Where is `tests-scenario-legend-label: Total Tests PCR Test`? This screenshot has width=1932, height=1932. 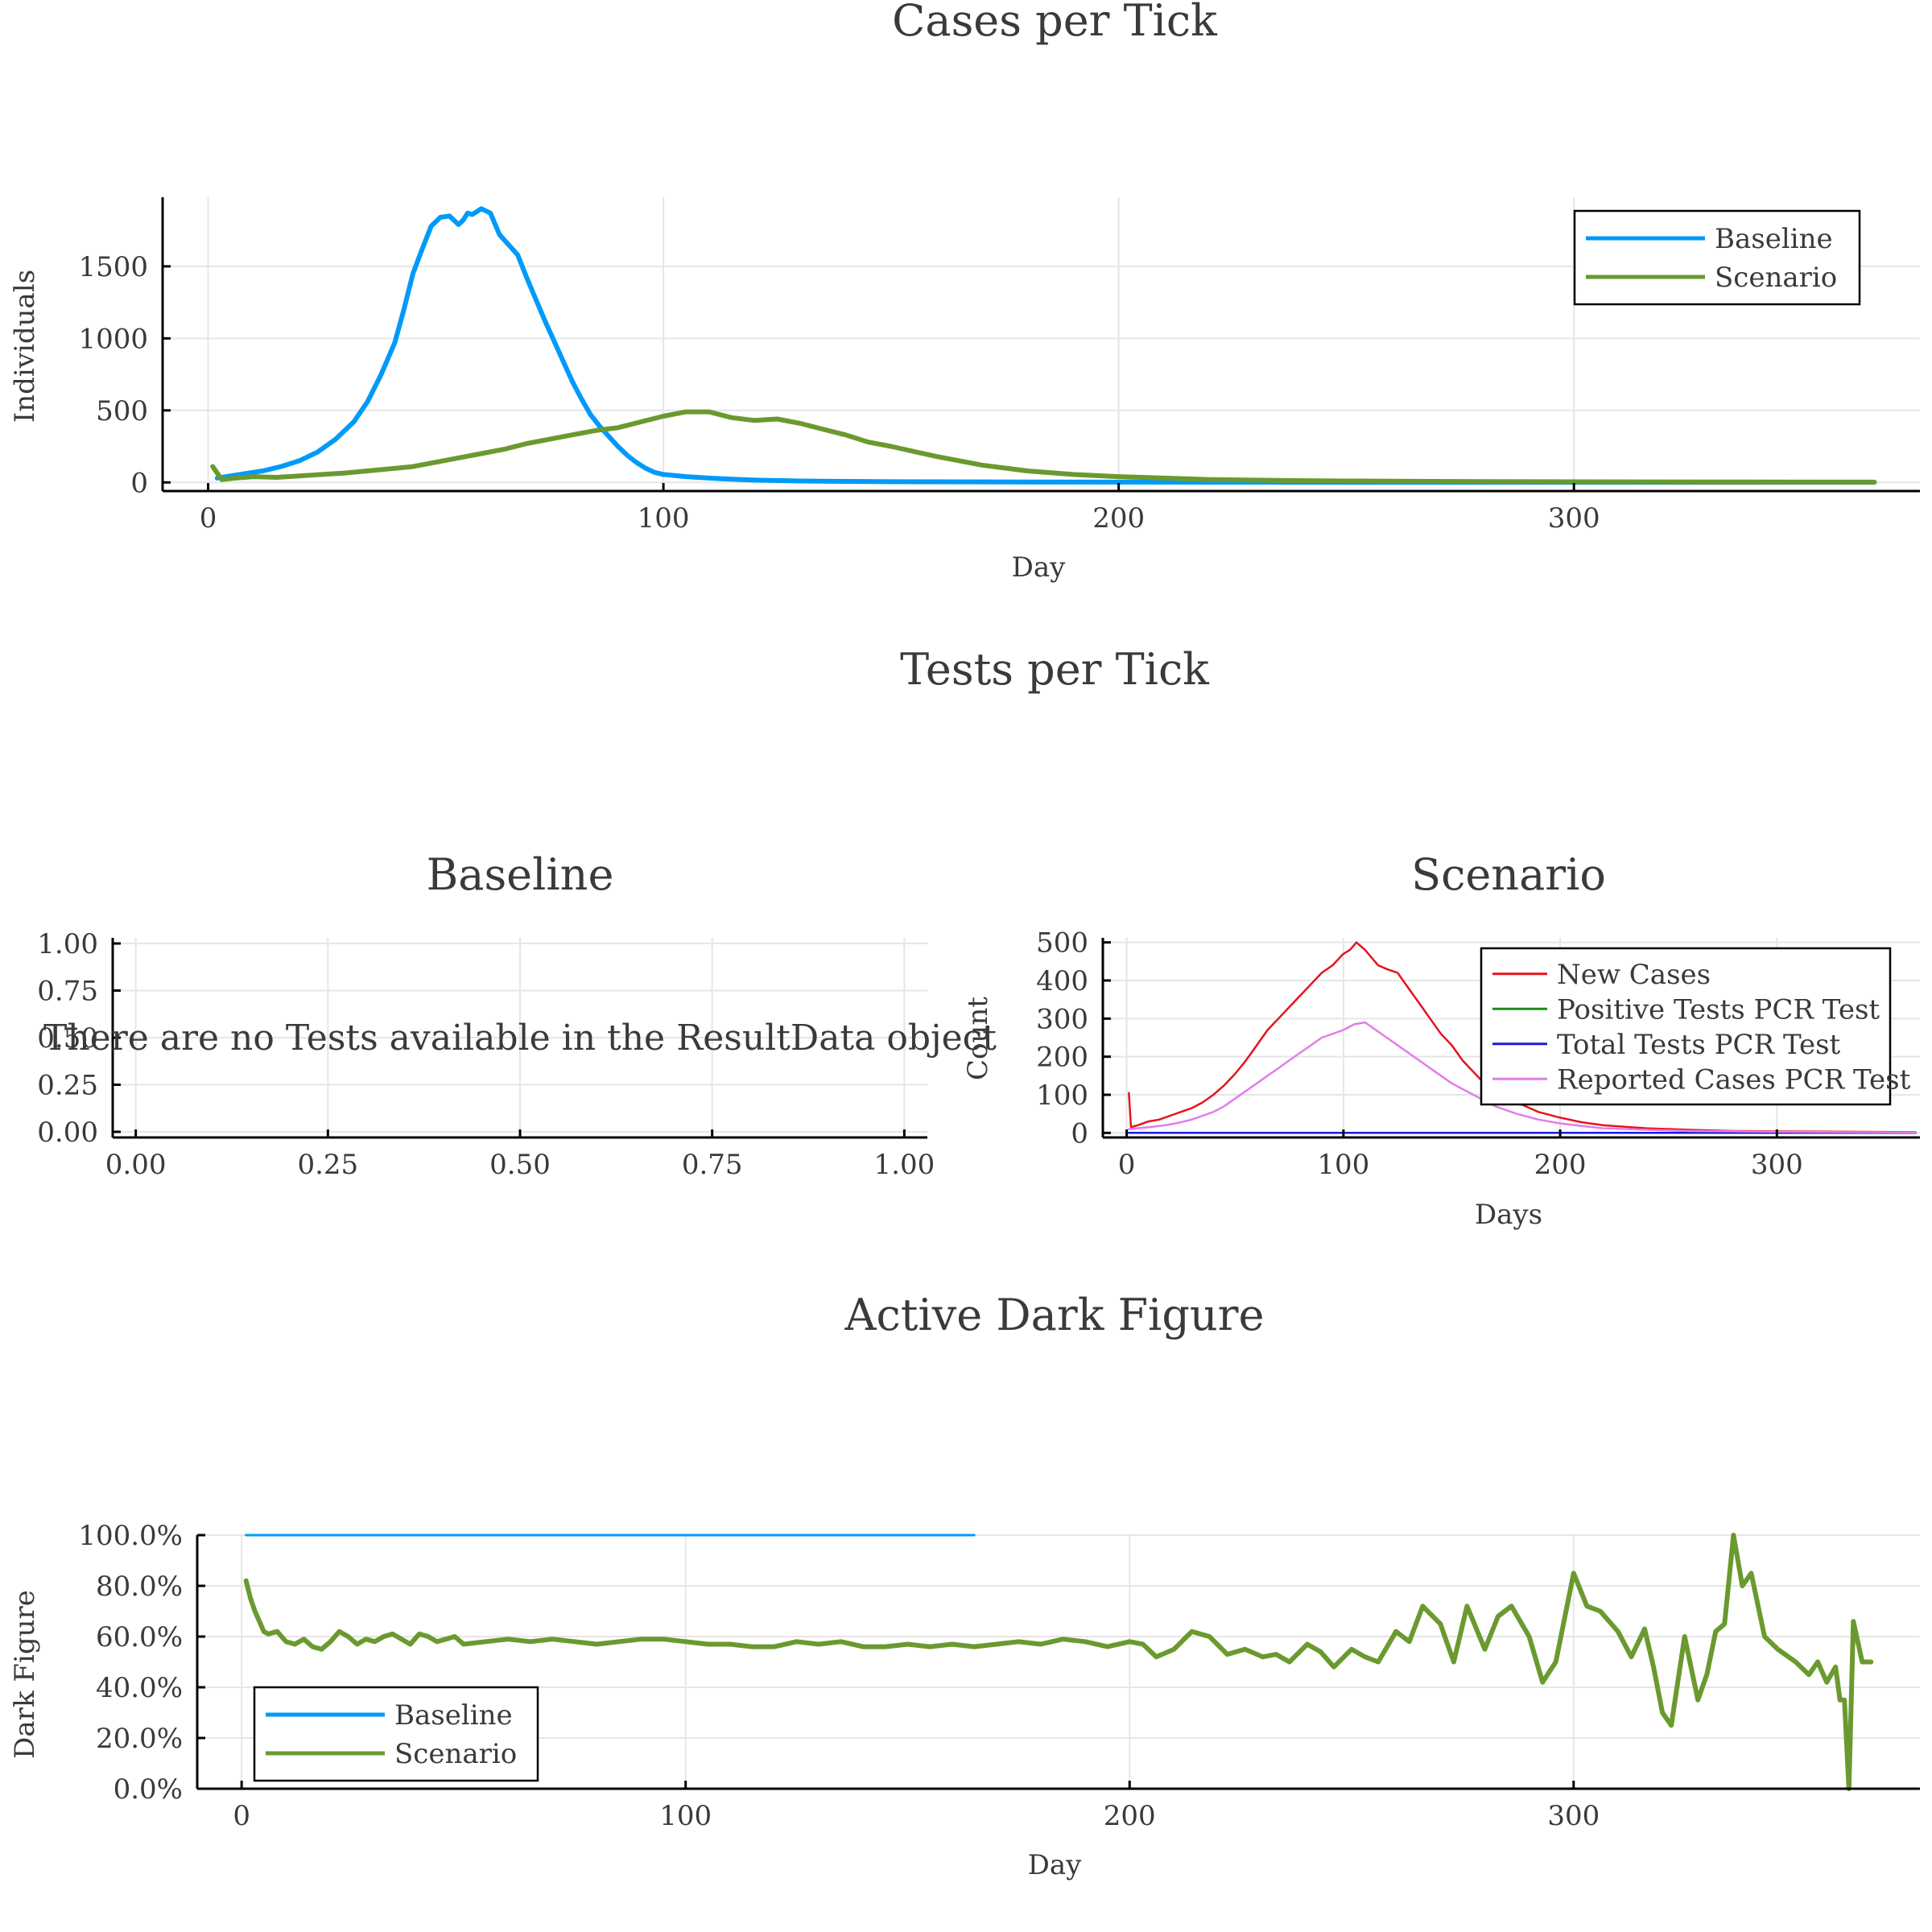
tests-scenario-legend-label: Total Tests PCR Test is located at coordinates (1699, 1045).